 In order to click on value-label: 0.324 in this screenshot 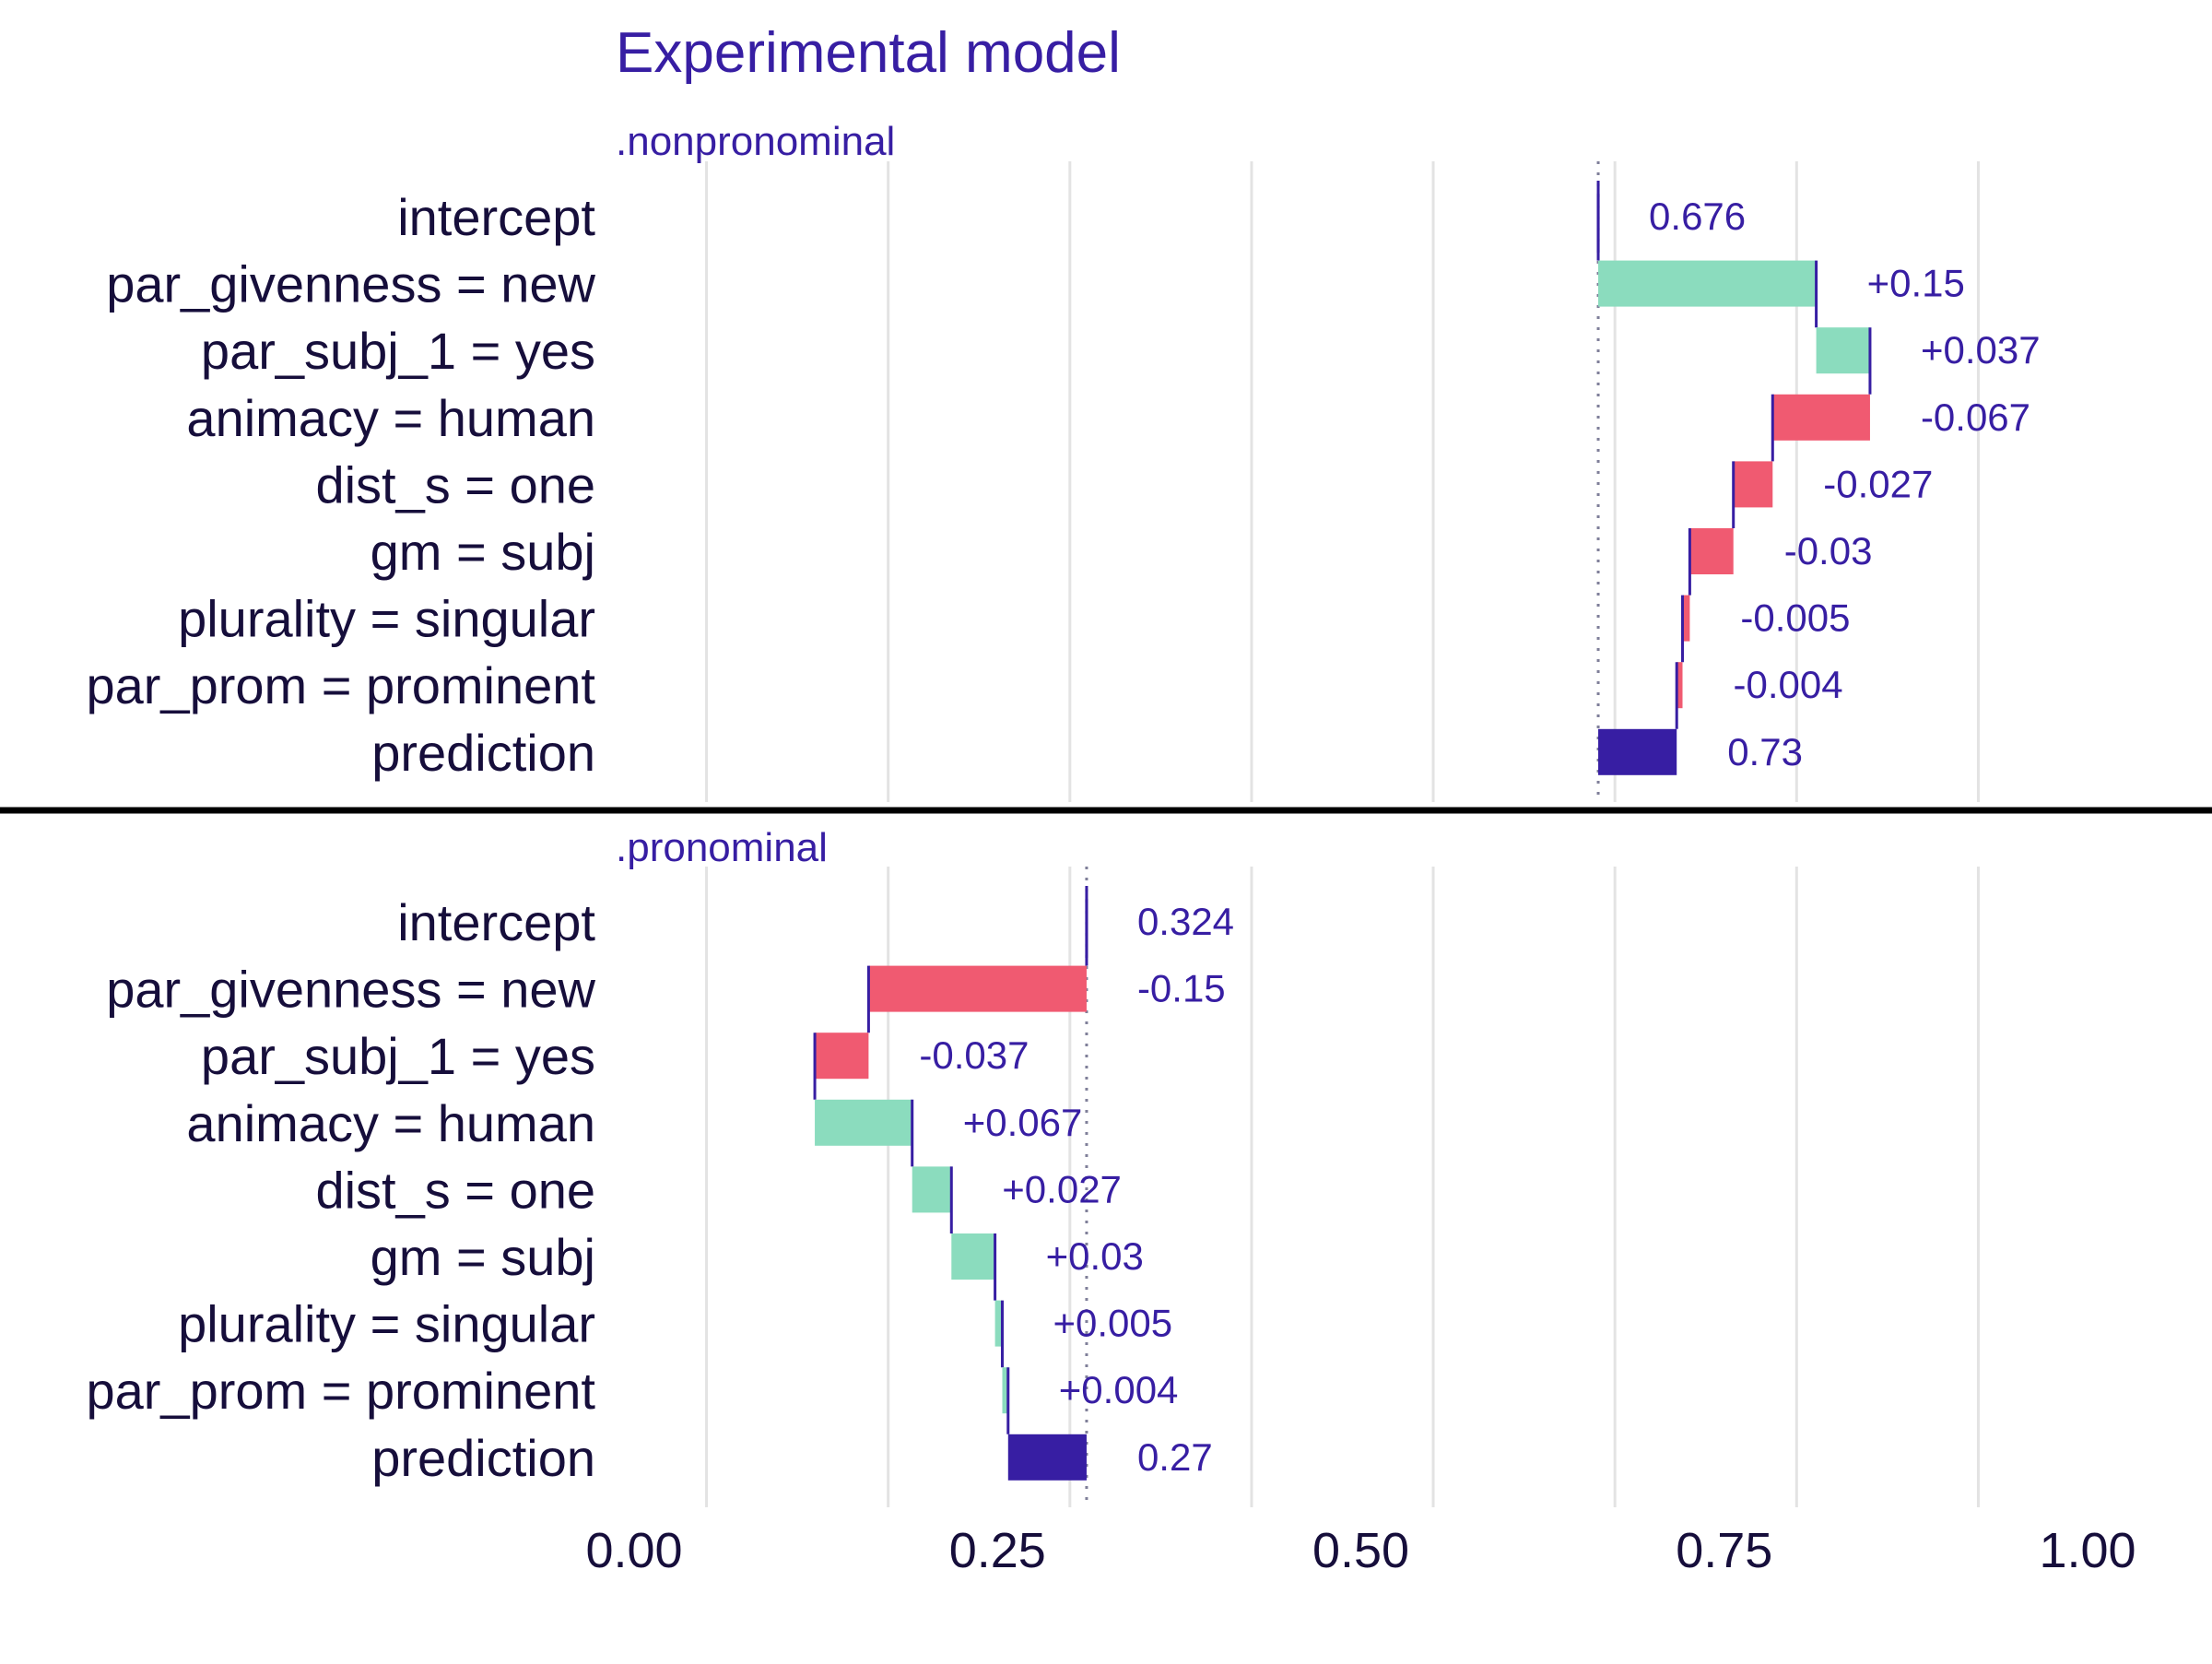, I will do `click(1185, 921)`.